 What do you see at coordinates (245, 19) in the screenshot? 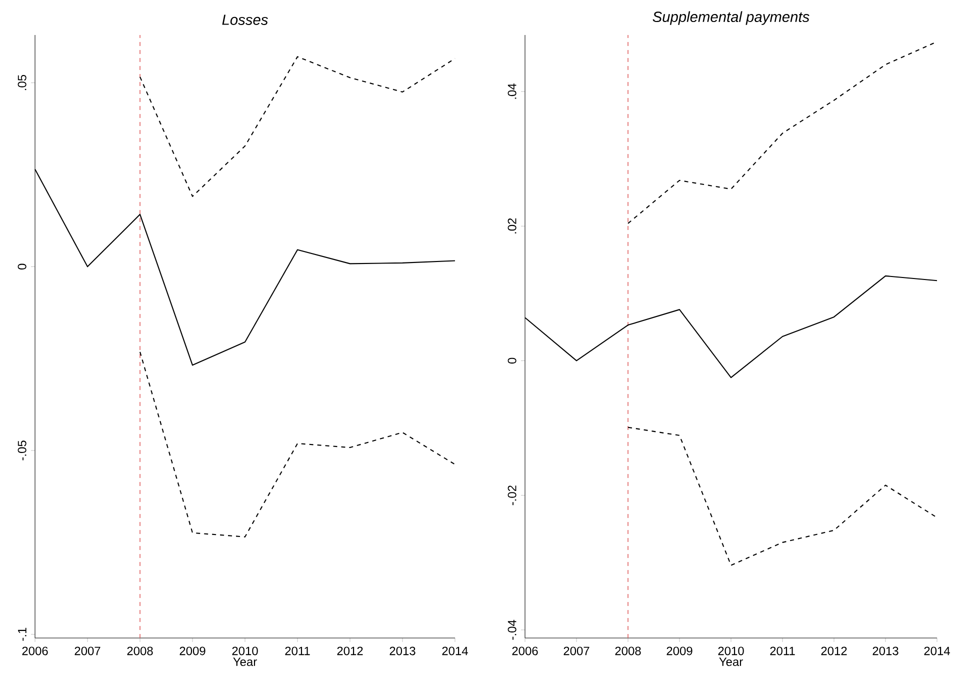
I see `chart-title: Losses` at bounding box center [245, 19].